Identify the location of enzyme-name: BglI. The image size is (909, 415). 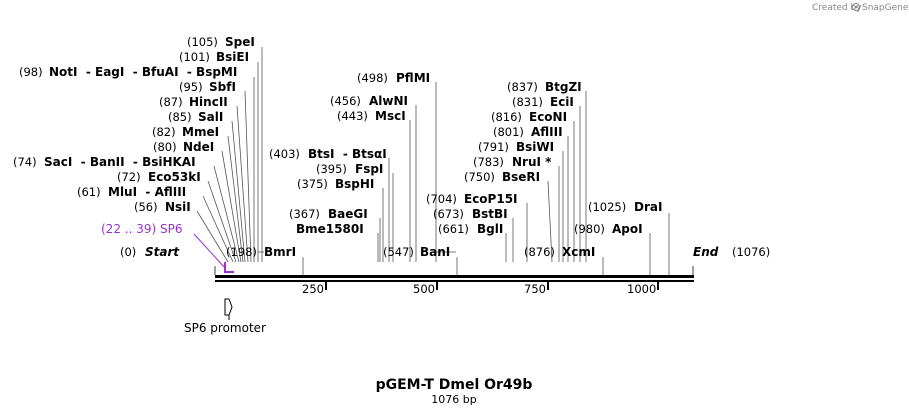
(490, 229).